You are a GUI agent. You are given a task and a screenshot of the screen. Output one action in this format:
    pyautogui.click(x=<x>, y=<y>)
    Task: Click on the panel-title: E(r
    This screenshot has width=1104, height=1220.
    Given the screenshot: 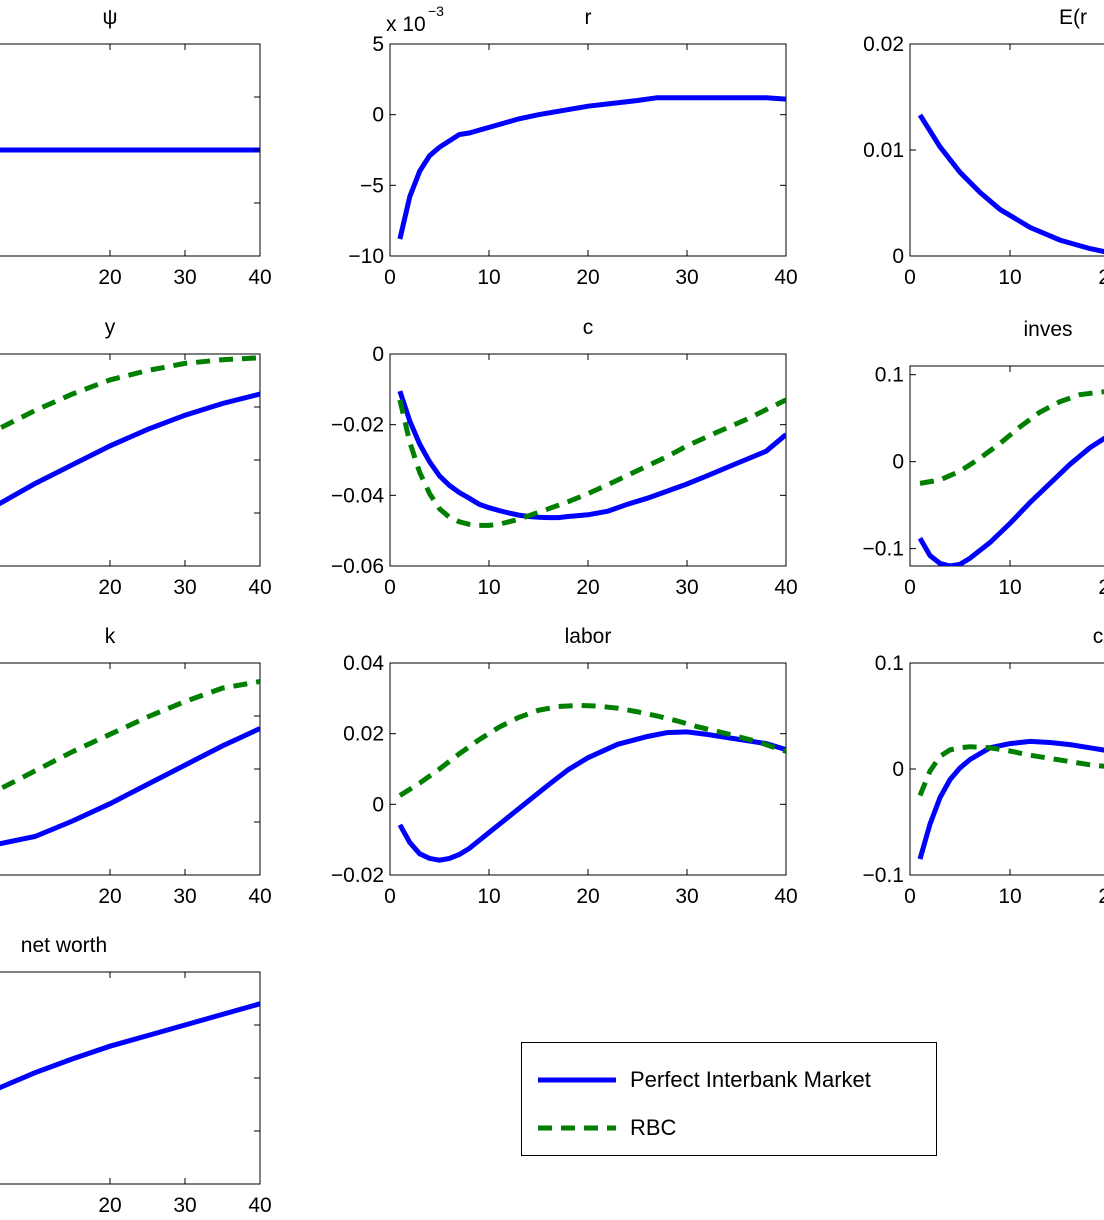 What is the action you would take?
    pyautogui.click(x=1073, y=17)
    